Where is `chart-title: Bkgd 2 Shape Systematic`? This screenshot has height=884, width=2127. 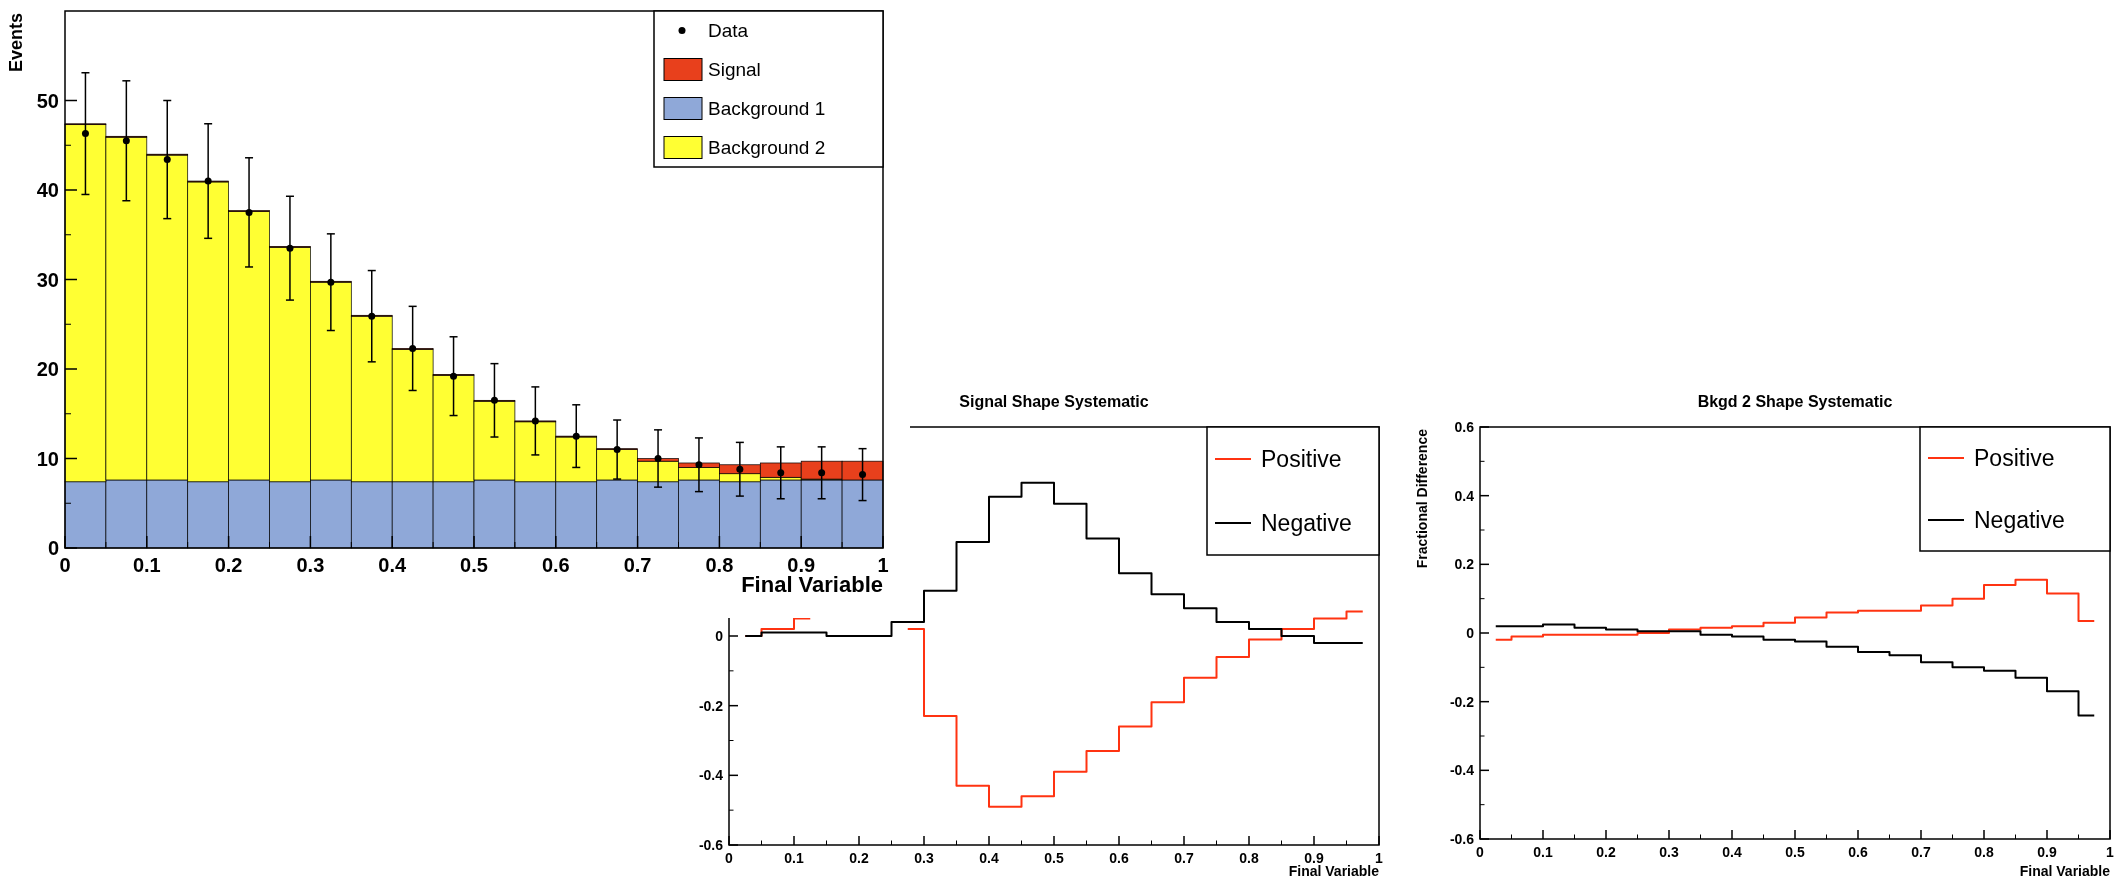 chart-title: Bkgd 2 Shape Systematic is located at coordinates (1795, 401).